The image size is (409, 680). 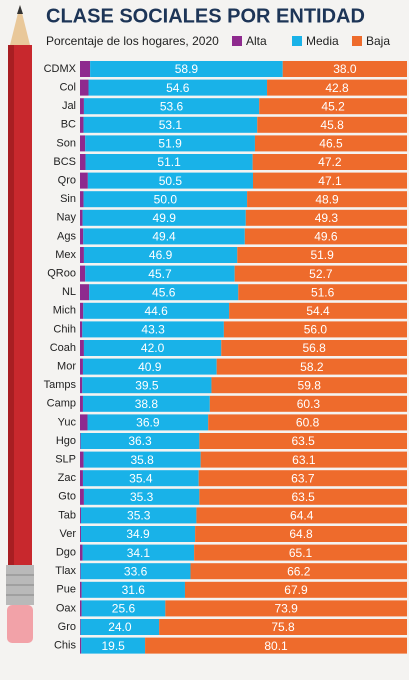 What do you see at coordinates (166, 199) in the screenshot?
I see `value-label: 50.0` at bounding box center [166, 199].